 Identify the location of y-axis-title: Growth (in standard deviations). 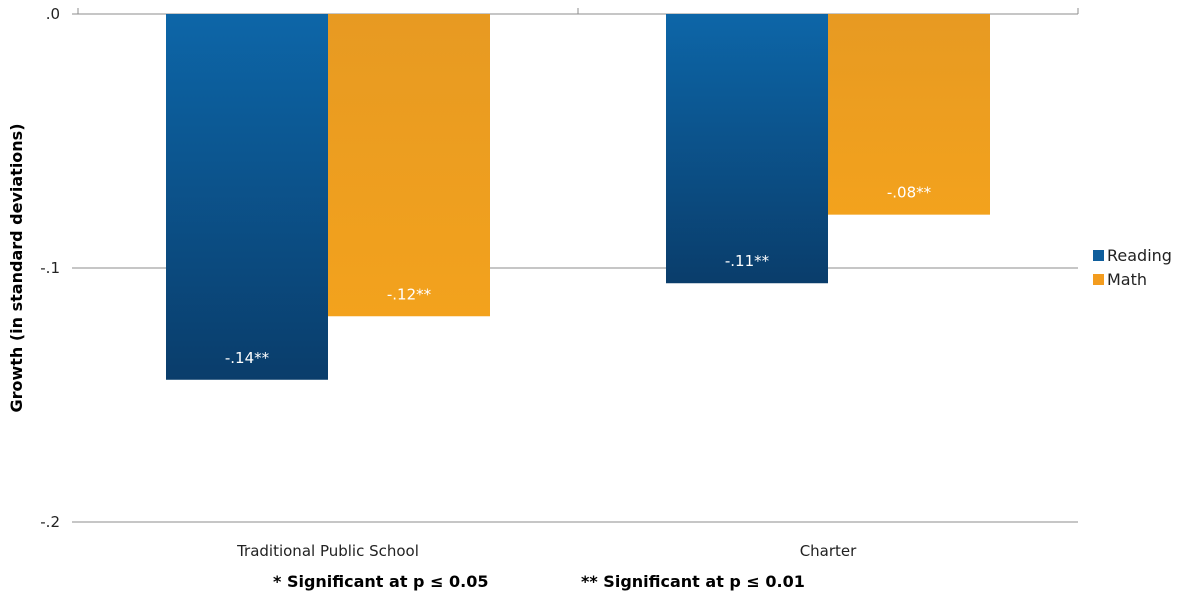
(16, 267).